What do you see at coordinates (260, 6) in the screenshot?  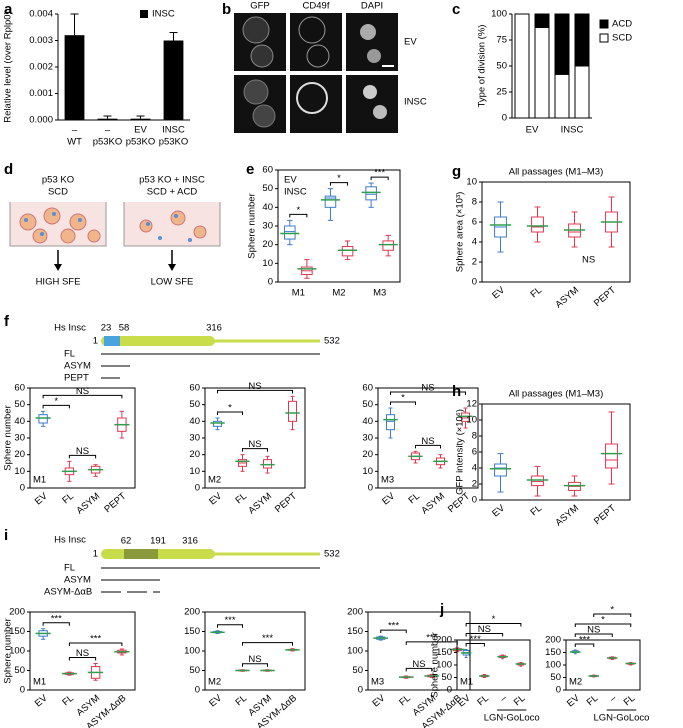 I see `column-label: GFP` at bounding box center [260, 6].